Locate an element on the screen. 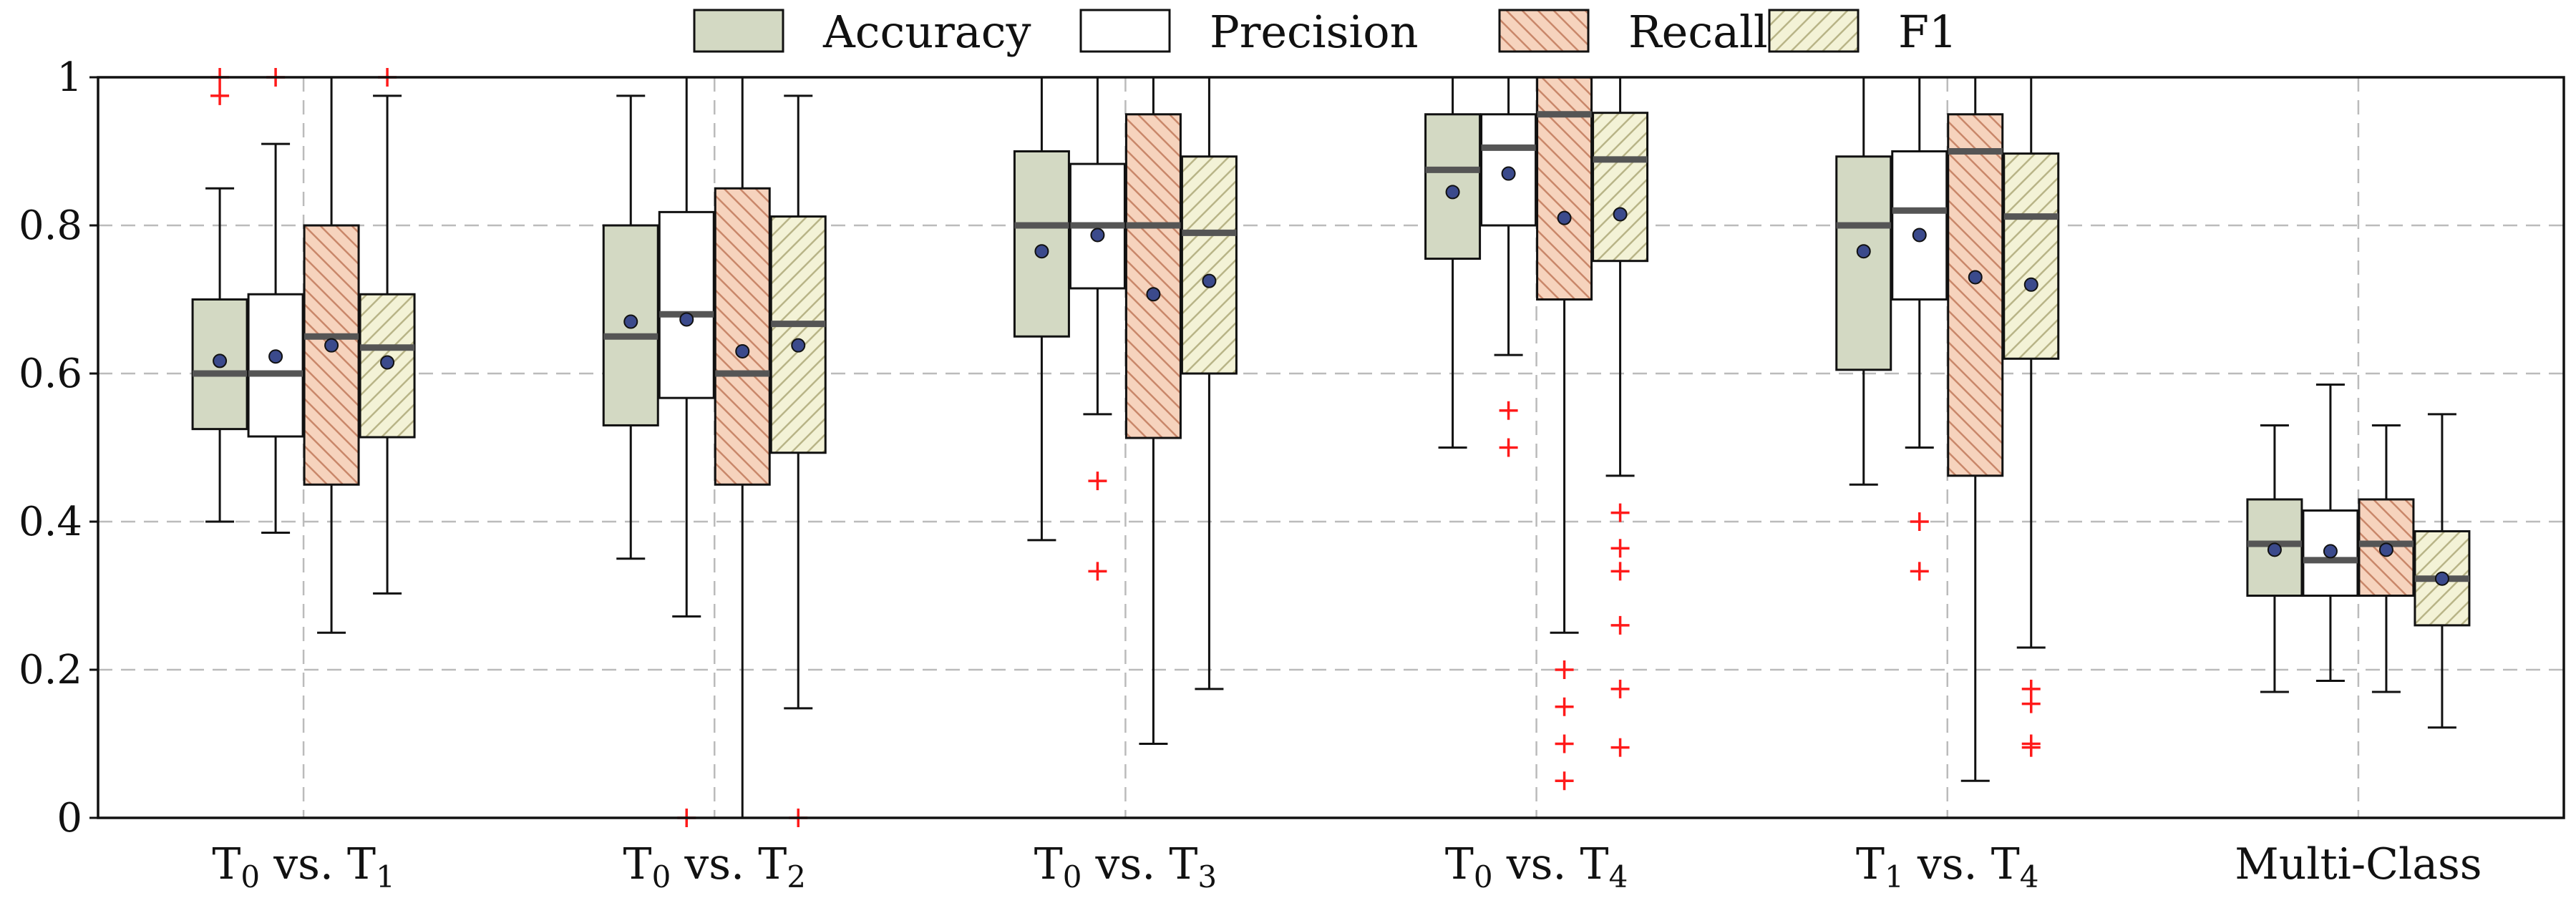 This screenshot has height=898, width=2576. x-category-label: T0 vs. T3 is located at coordinates (1125, 866).